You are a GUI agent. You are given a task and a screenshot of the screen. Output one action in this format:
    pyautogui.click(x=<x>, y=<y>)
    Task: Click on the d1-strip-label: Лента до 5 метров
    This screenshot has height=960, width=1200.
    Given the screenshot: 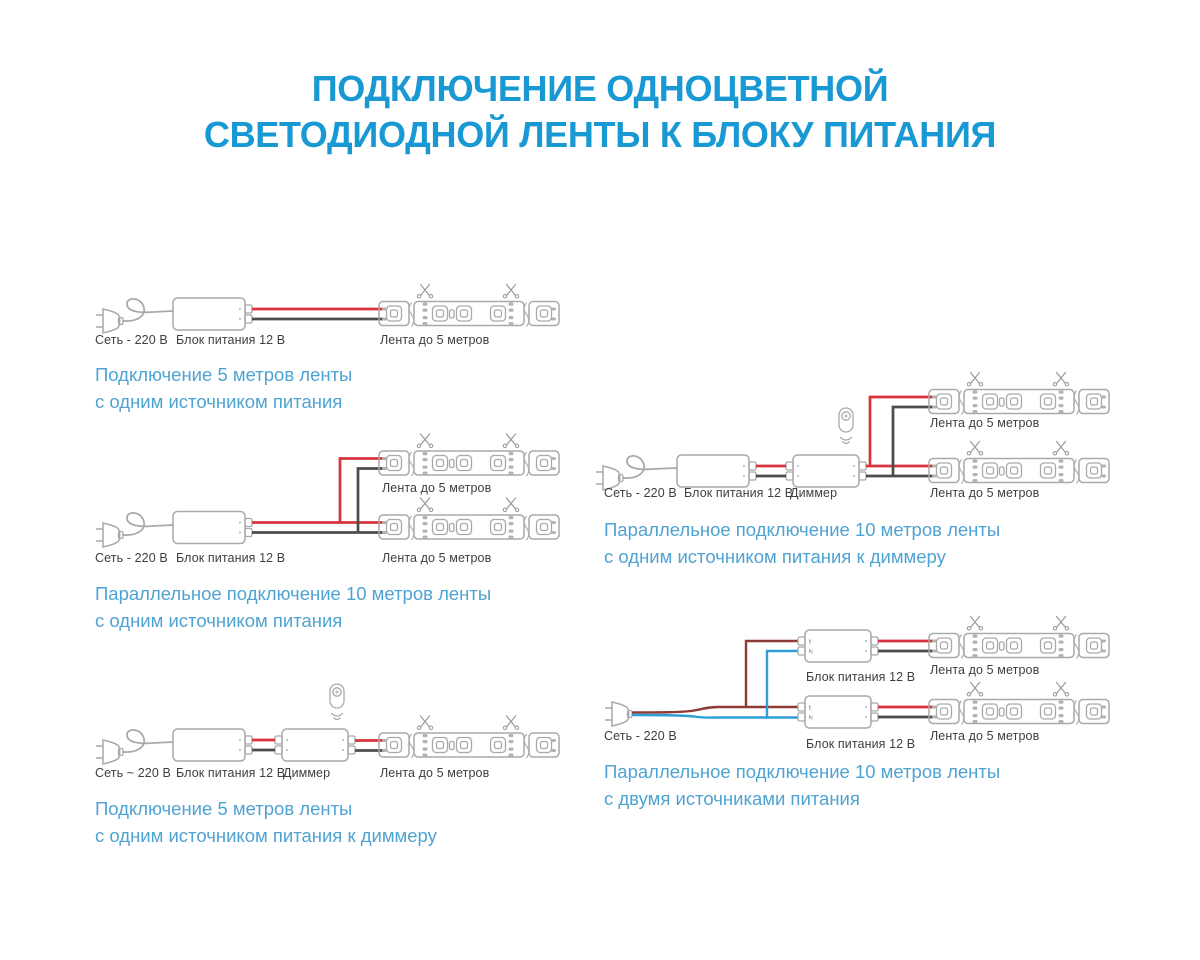 What is the action you would take?
    pyautogui.click(x=435, y=340)
    